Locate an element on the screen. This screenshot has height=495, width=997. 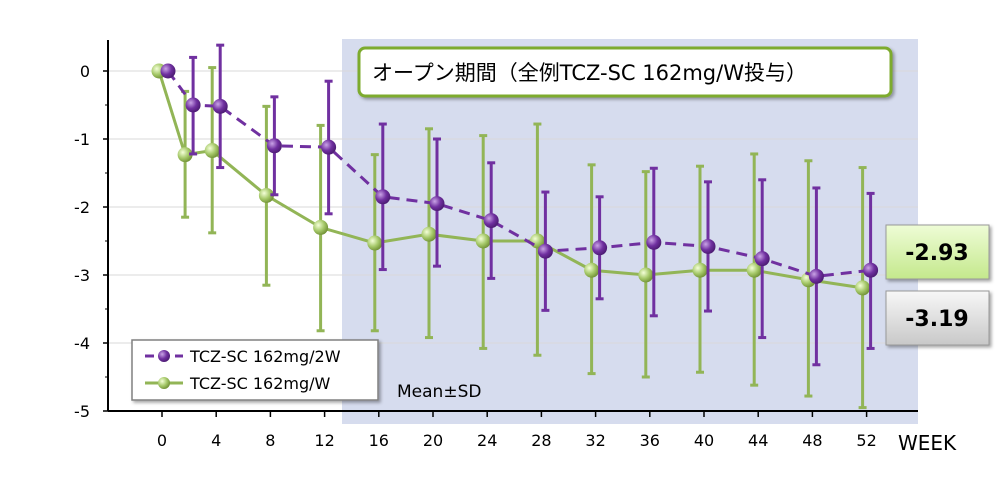
x-tick-label: 52 is located at coordinates (866, 440).